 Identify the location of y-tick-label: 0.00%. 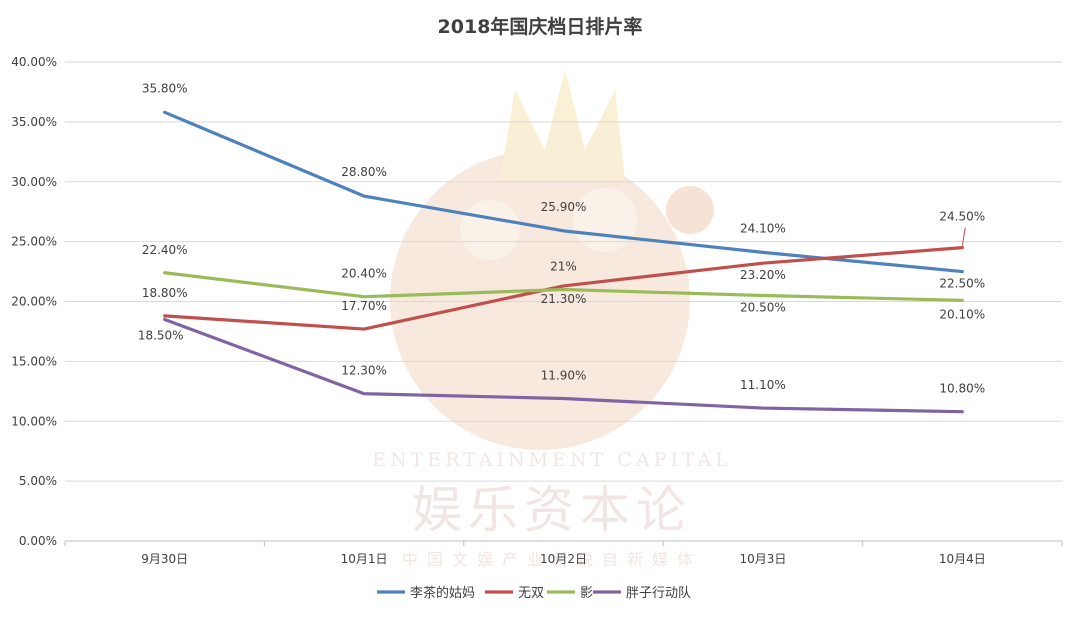
(38, 541).